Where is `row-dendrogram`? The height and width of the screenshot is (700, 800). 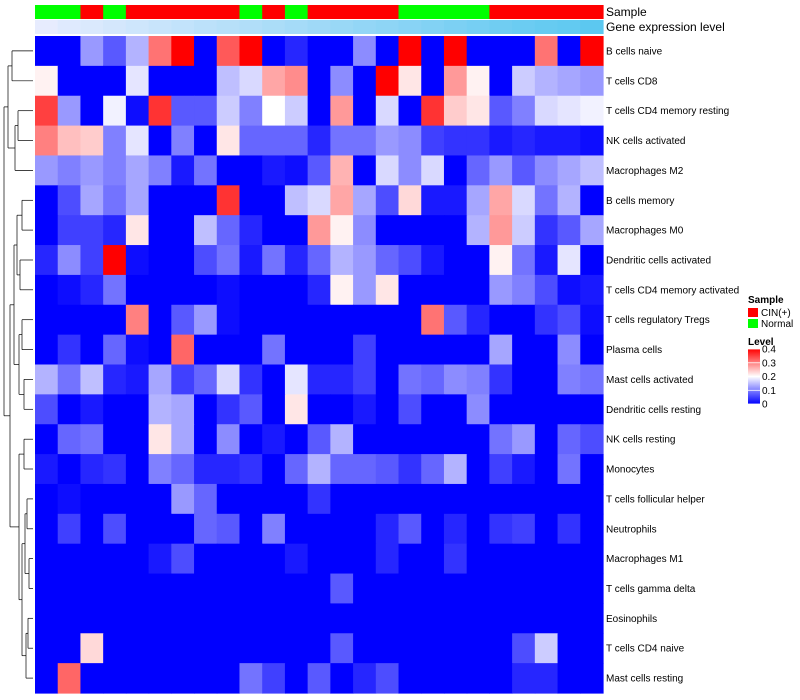
row-dendrogram is located at coordinates (18, 364).